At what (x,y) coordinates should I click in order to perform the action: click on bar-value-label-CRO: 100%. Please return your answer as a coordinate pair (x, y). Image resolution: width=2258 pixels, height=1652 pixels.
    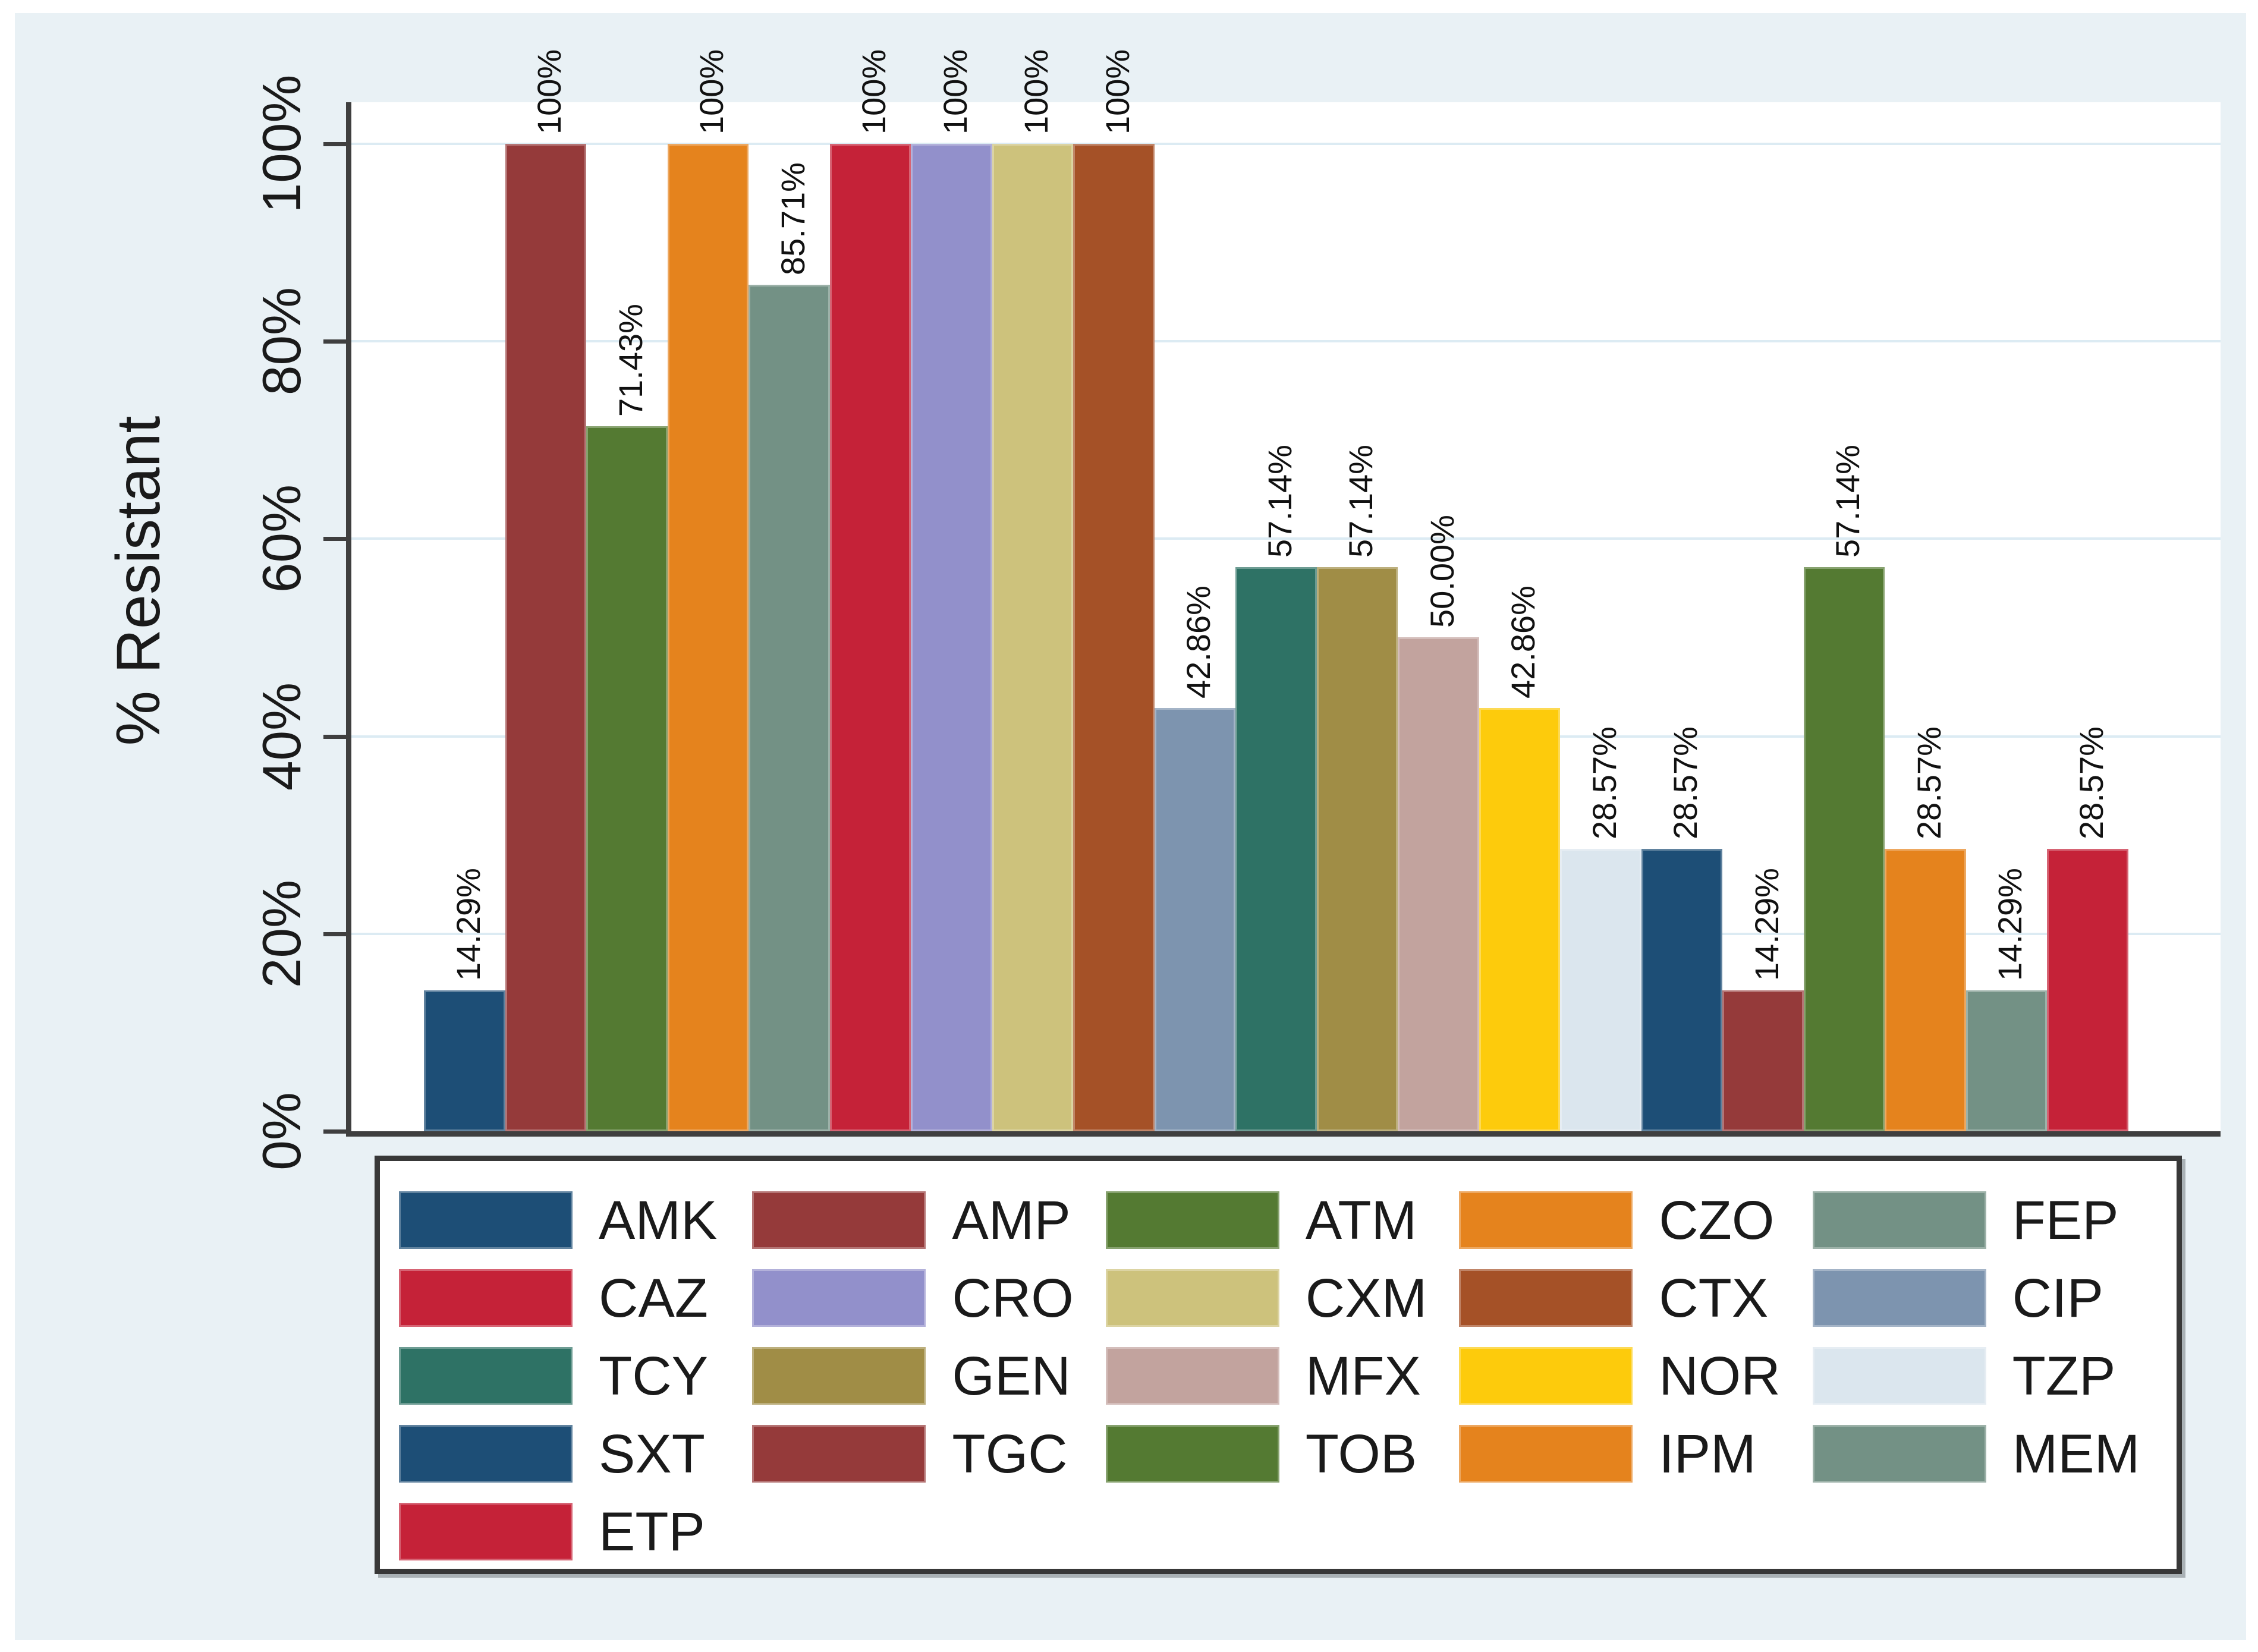
    Looking at the image, I should click on (955, 91).